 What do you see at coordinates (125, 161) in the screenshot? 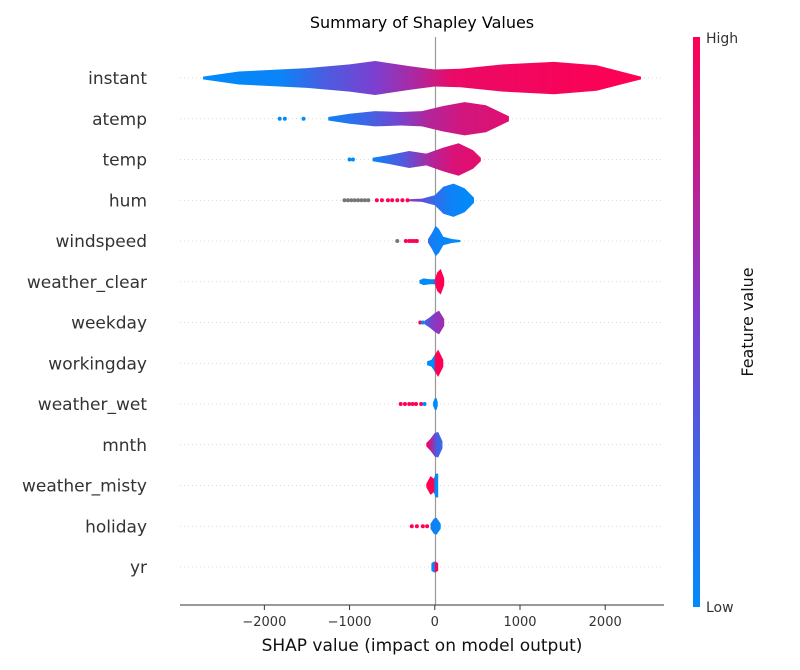
I see `feature-label-temp: temp` at bounding box center [125, 161].